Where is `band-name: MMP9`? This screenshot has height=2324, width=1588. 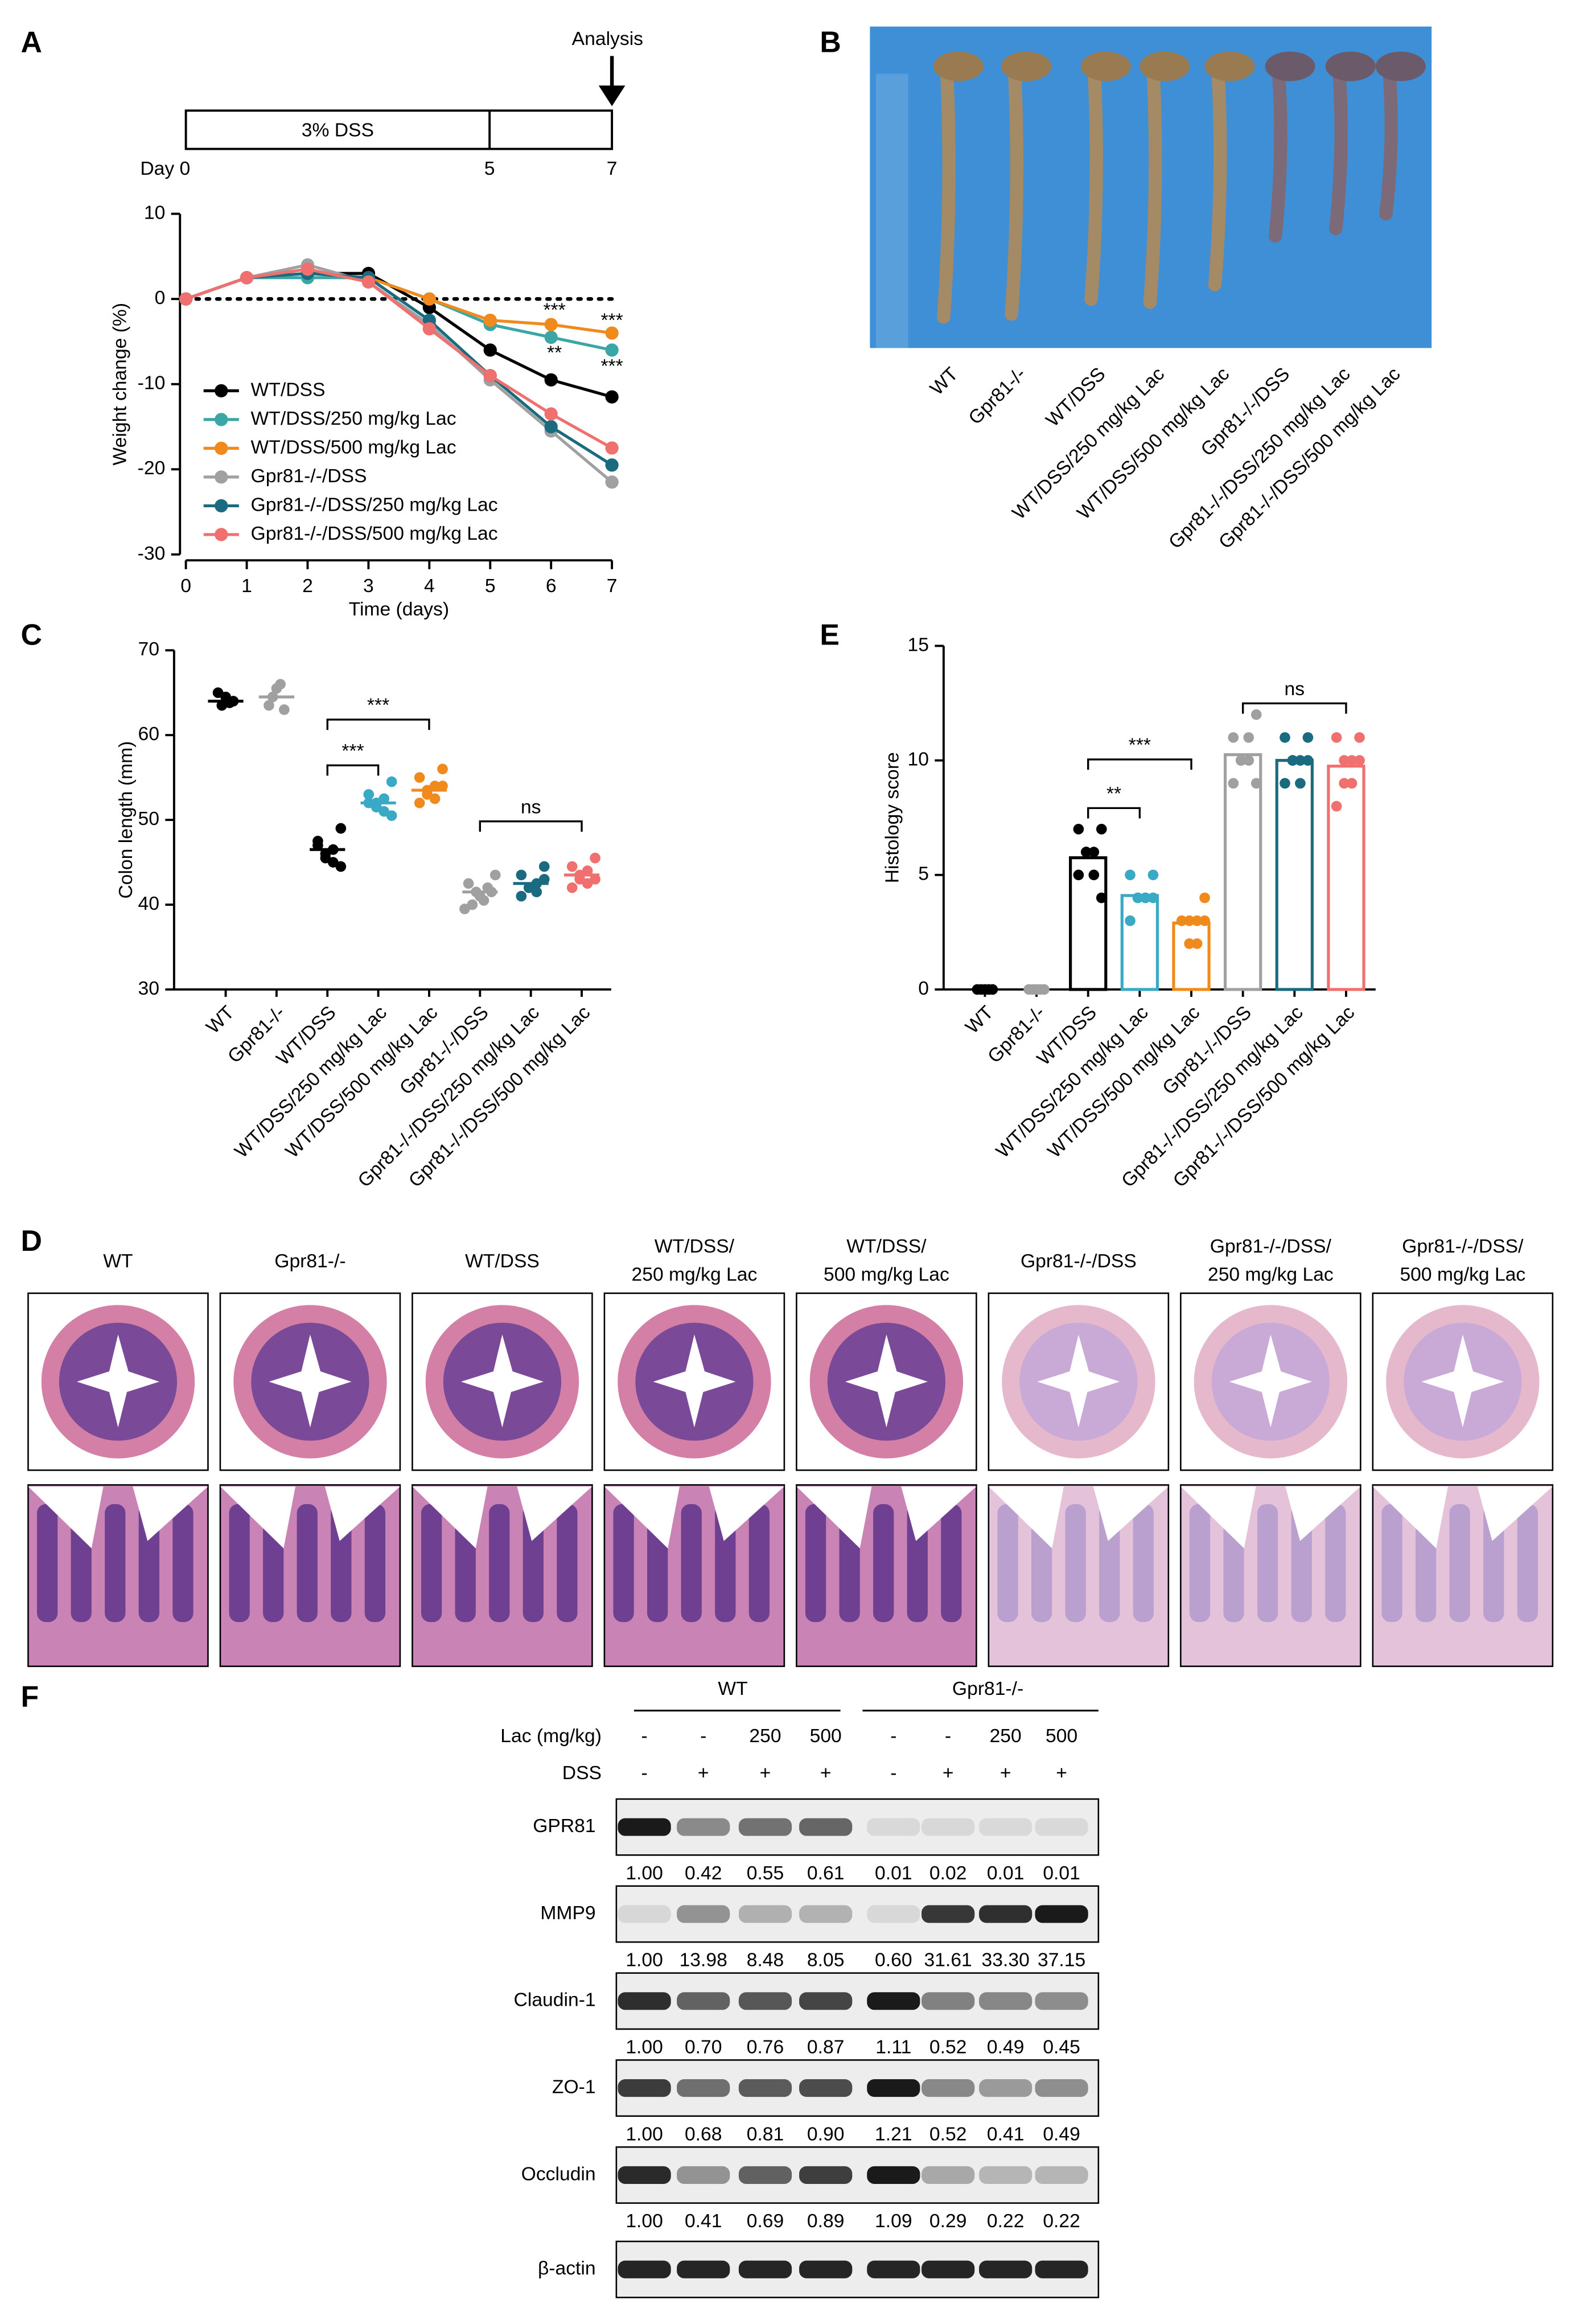
band-name: MMP9 is located at coordinates (567, 1913).